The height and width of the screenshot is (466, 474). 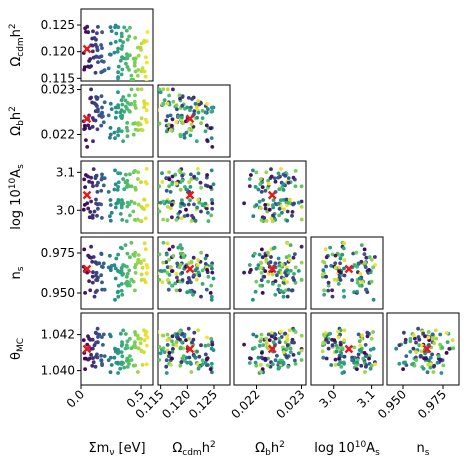 I want to click on x-tick-label: 3.0, so click(x=327, y=398).